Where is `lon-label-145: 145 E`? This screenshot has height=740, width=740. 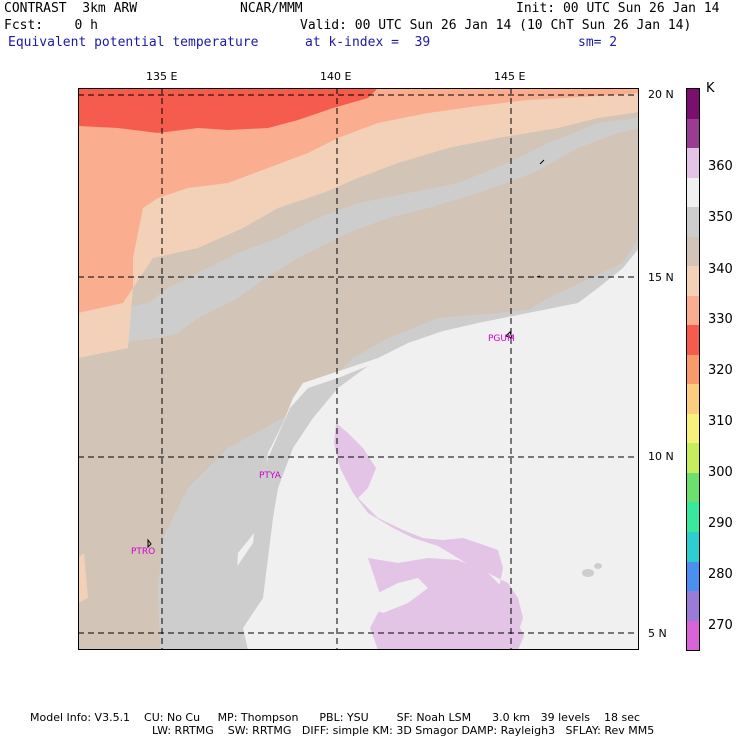
lon-label-145: 145 E is located at coordinates (510, 76).